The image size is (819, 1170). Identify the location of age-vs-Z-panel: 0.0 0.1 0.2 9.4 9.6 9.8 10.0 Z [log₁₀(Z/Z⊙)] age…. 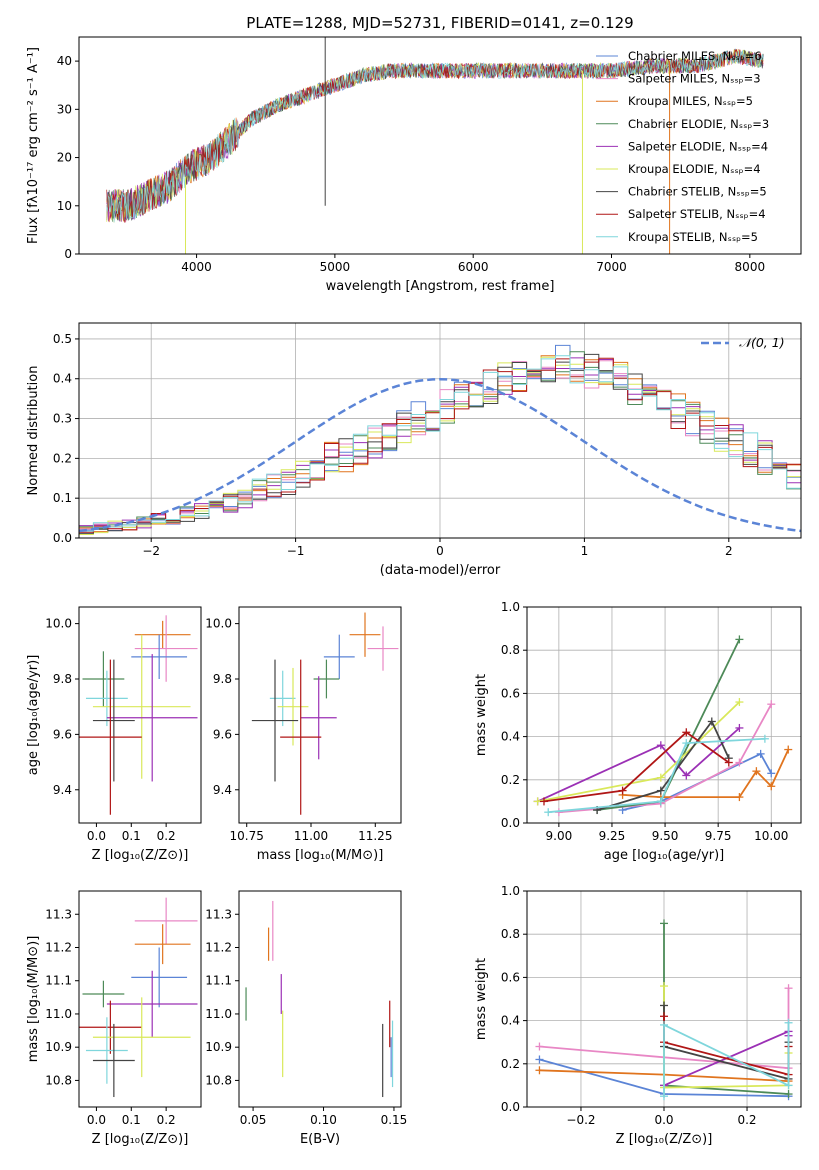
(114, 734).